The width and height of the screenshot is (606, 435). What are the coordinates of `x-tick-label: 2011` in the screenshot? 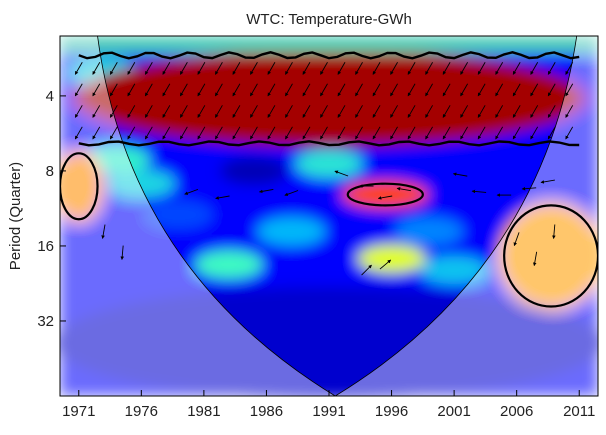 It's located at (579, 411).